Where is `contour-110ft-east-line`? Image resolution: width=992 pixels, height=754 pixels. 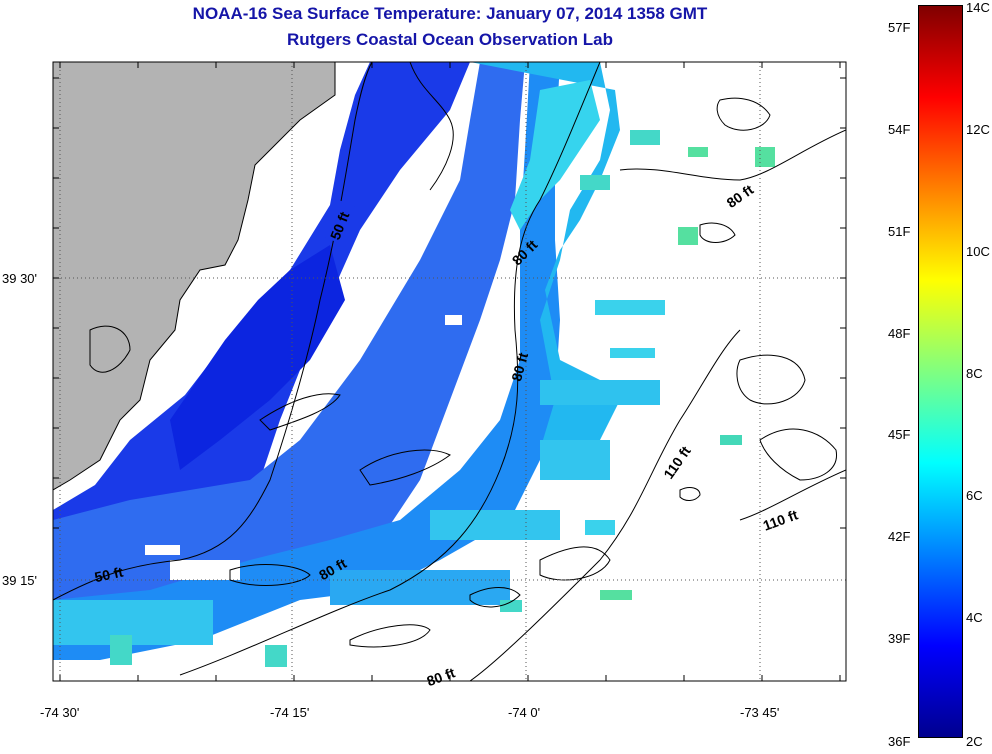 contour-110ft-east-line is located at coordinates (792, 495).